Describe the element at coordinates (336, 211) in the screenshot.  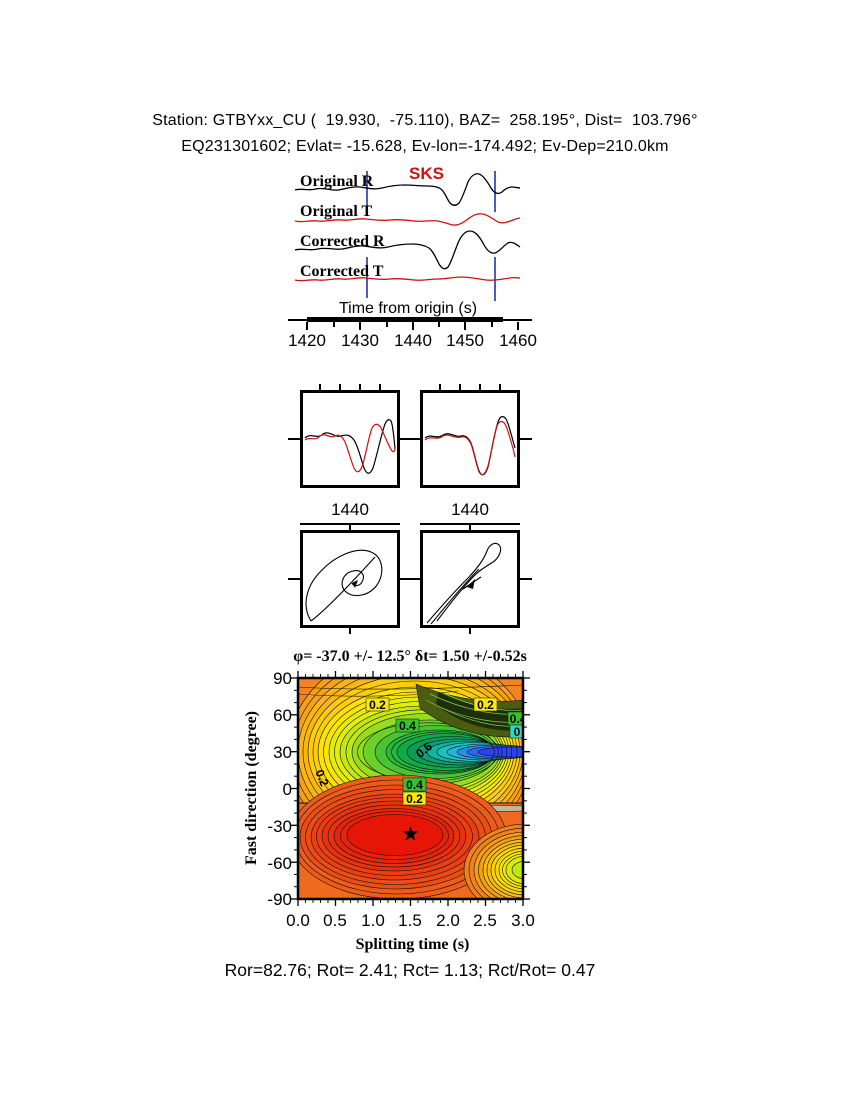
I see `trace-label-original-t: Original T` at that location.